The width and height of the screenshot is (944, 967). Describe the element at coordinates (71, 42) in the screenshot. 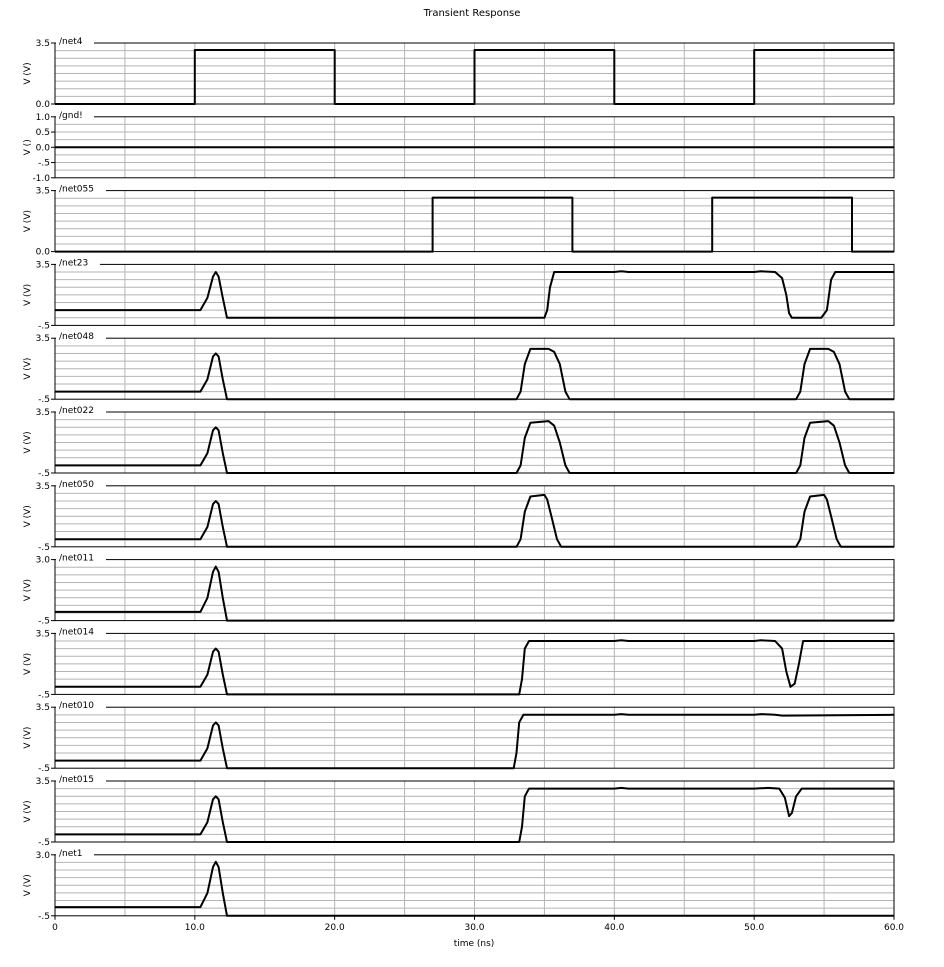

I see `series-label: /net4` at that location.